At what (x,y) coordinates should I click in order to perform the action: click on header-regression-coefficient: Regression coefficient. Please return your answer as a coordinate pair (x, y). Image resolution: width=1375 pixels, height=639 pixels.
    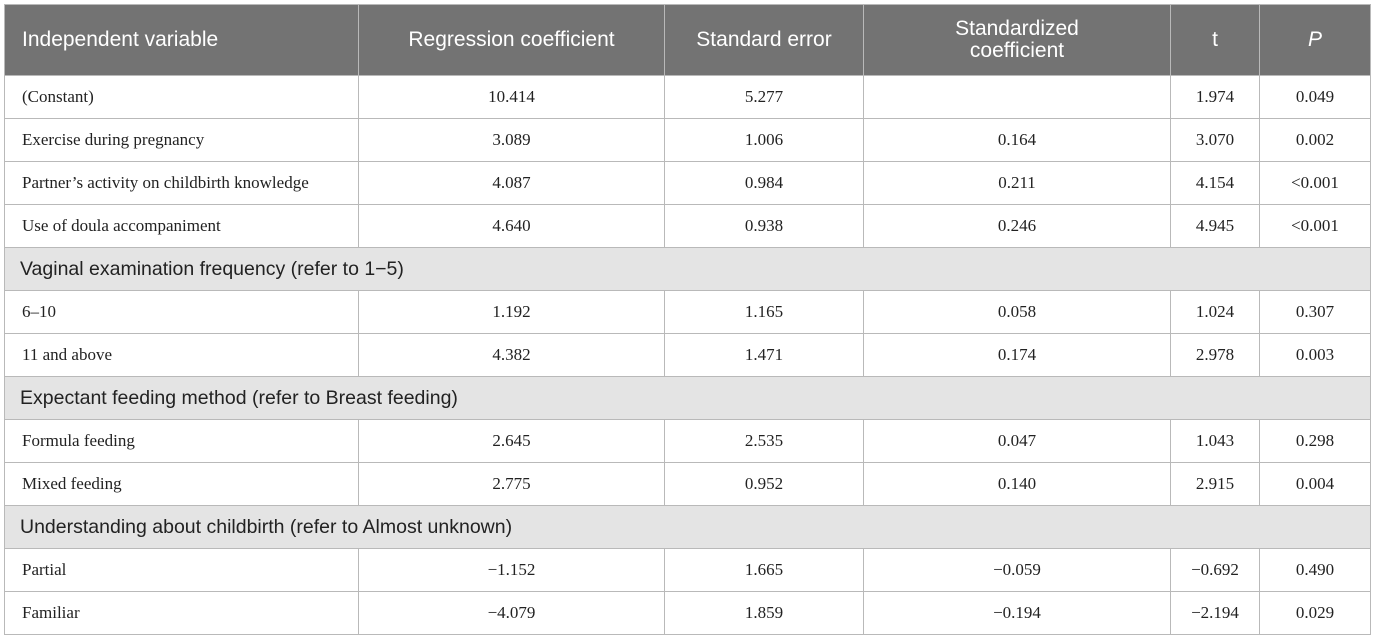
    Looking at the image, I should click on (511, 40).